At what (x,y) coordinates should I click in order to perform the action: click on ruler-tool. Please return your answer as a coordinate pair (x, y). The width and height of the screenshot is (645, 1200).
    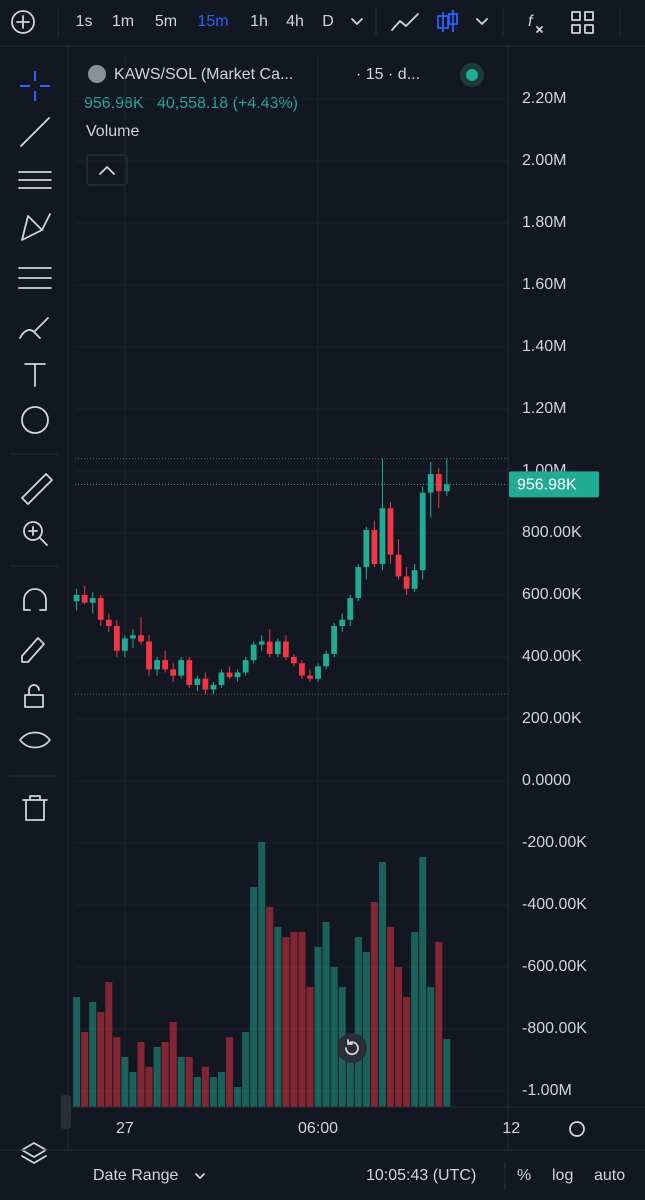
    Looking at the image, I should click on (37, 489).